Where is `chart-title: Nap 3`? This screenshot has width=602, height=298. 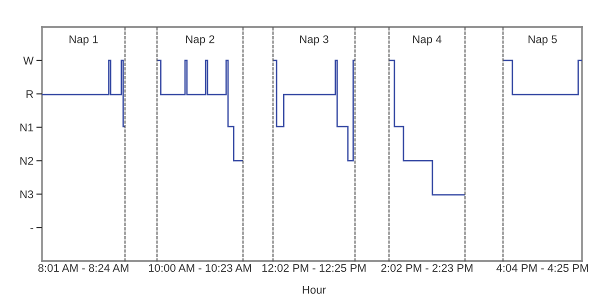
chart-title: Nap 3 is located at coordinates (314, 40).